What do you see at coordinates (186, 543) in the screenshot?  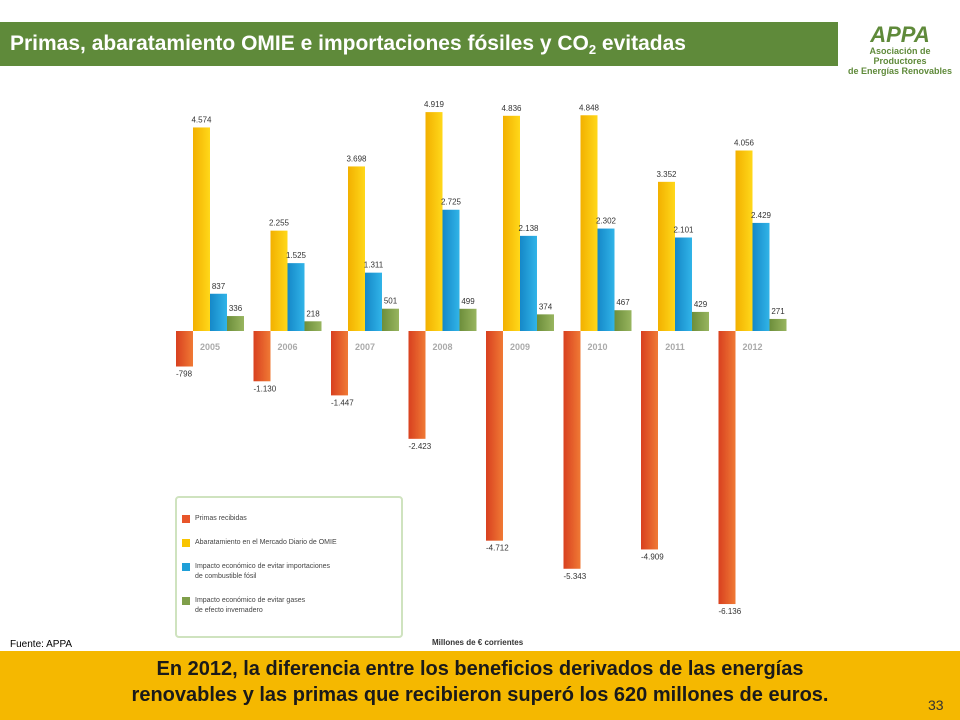 I see `legend-swatch-yellow` at bounding box center [186, 543].